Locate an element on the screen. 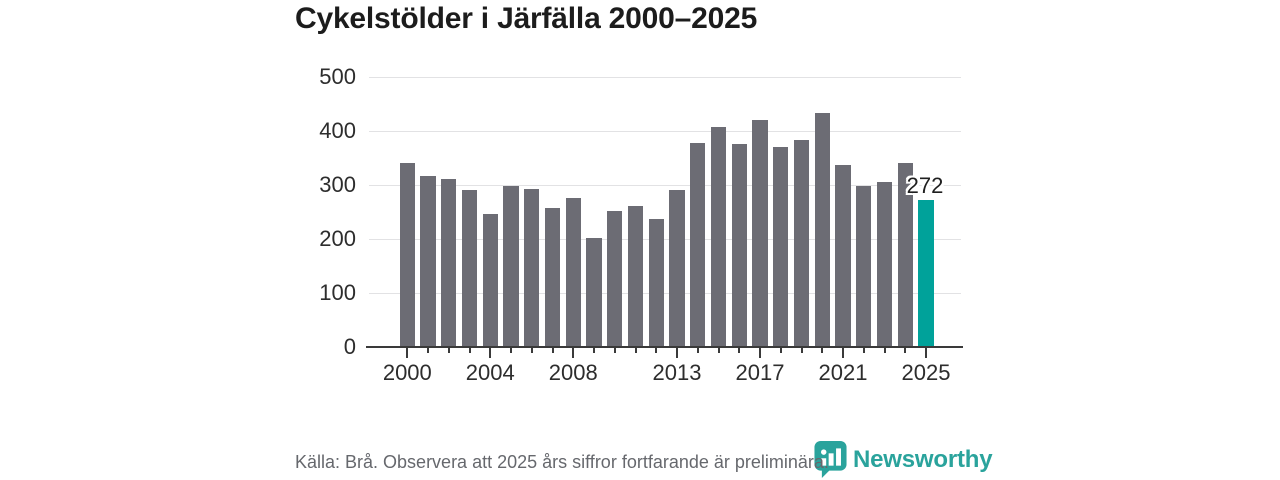 The image size is (1280, 480). x-tick-2019 is located at coordinates (801, 350).